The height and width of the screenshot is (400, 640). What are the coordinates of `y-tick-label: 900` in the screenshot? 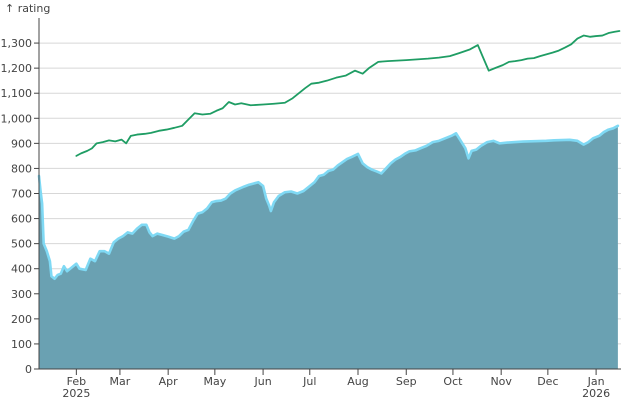 It's located at (21, 143).